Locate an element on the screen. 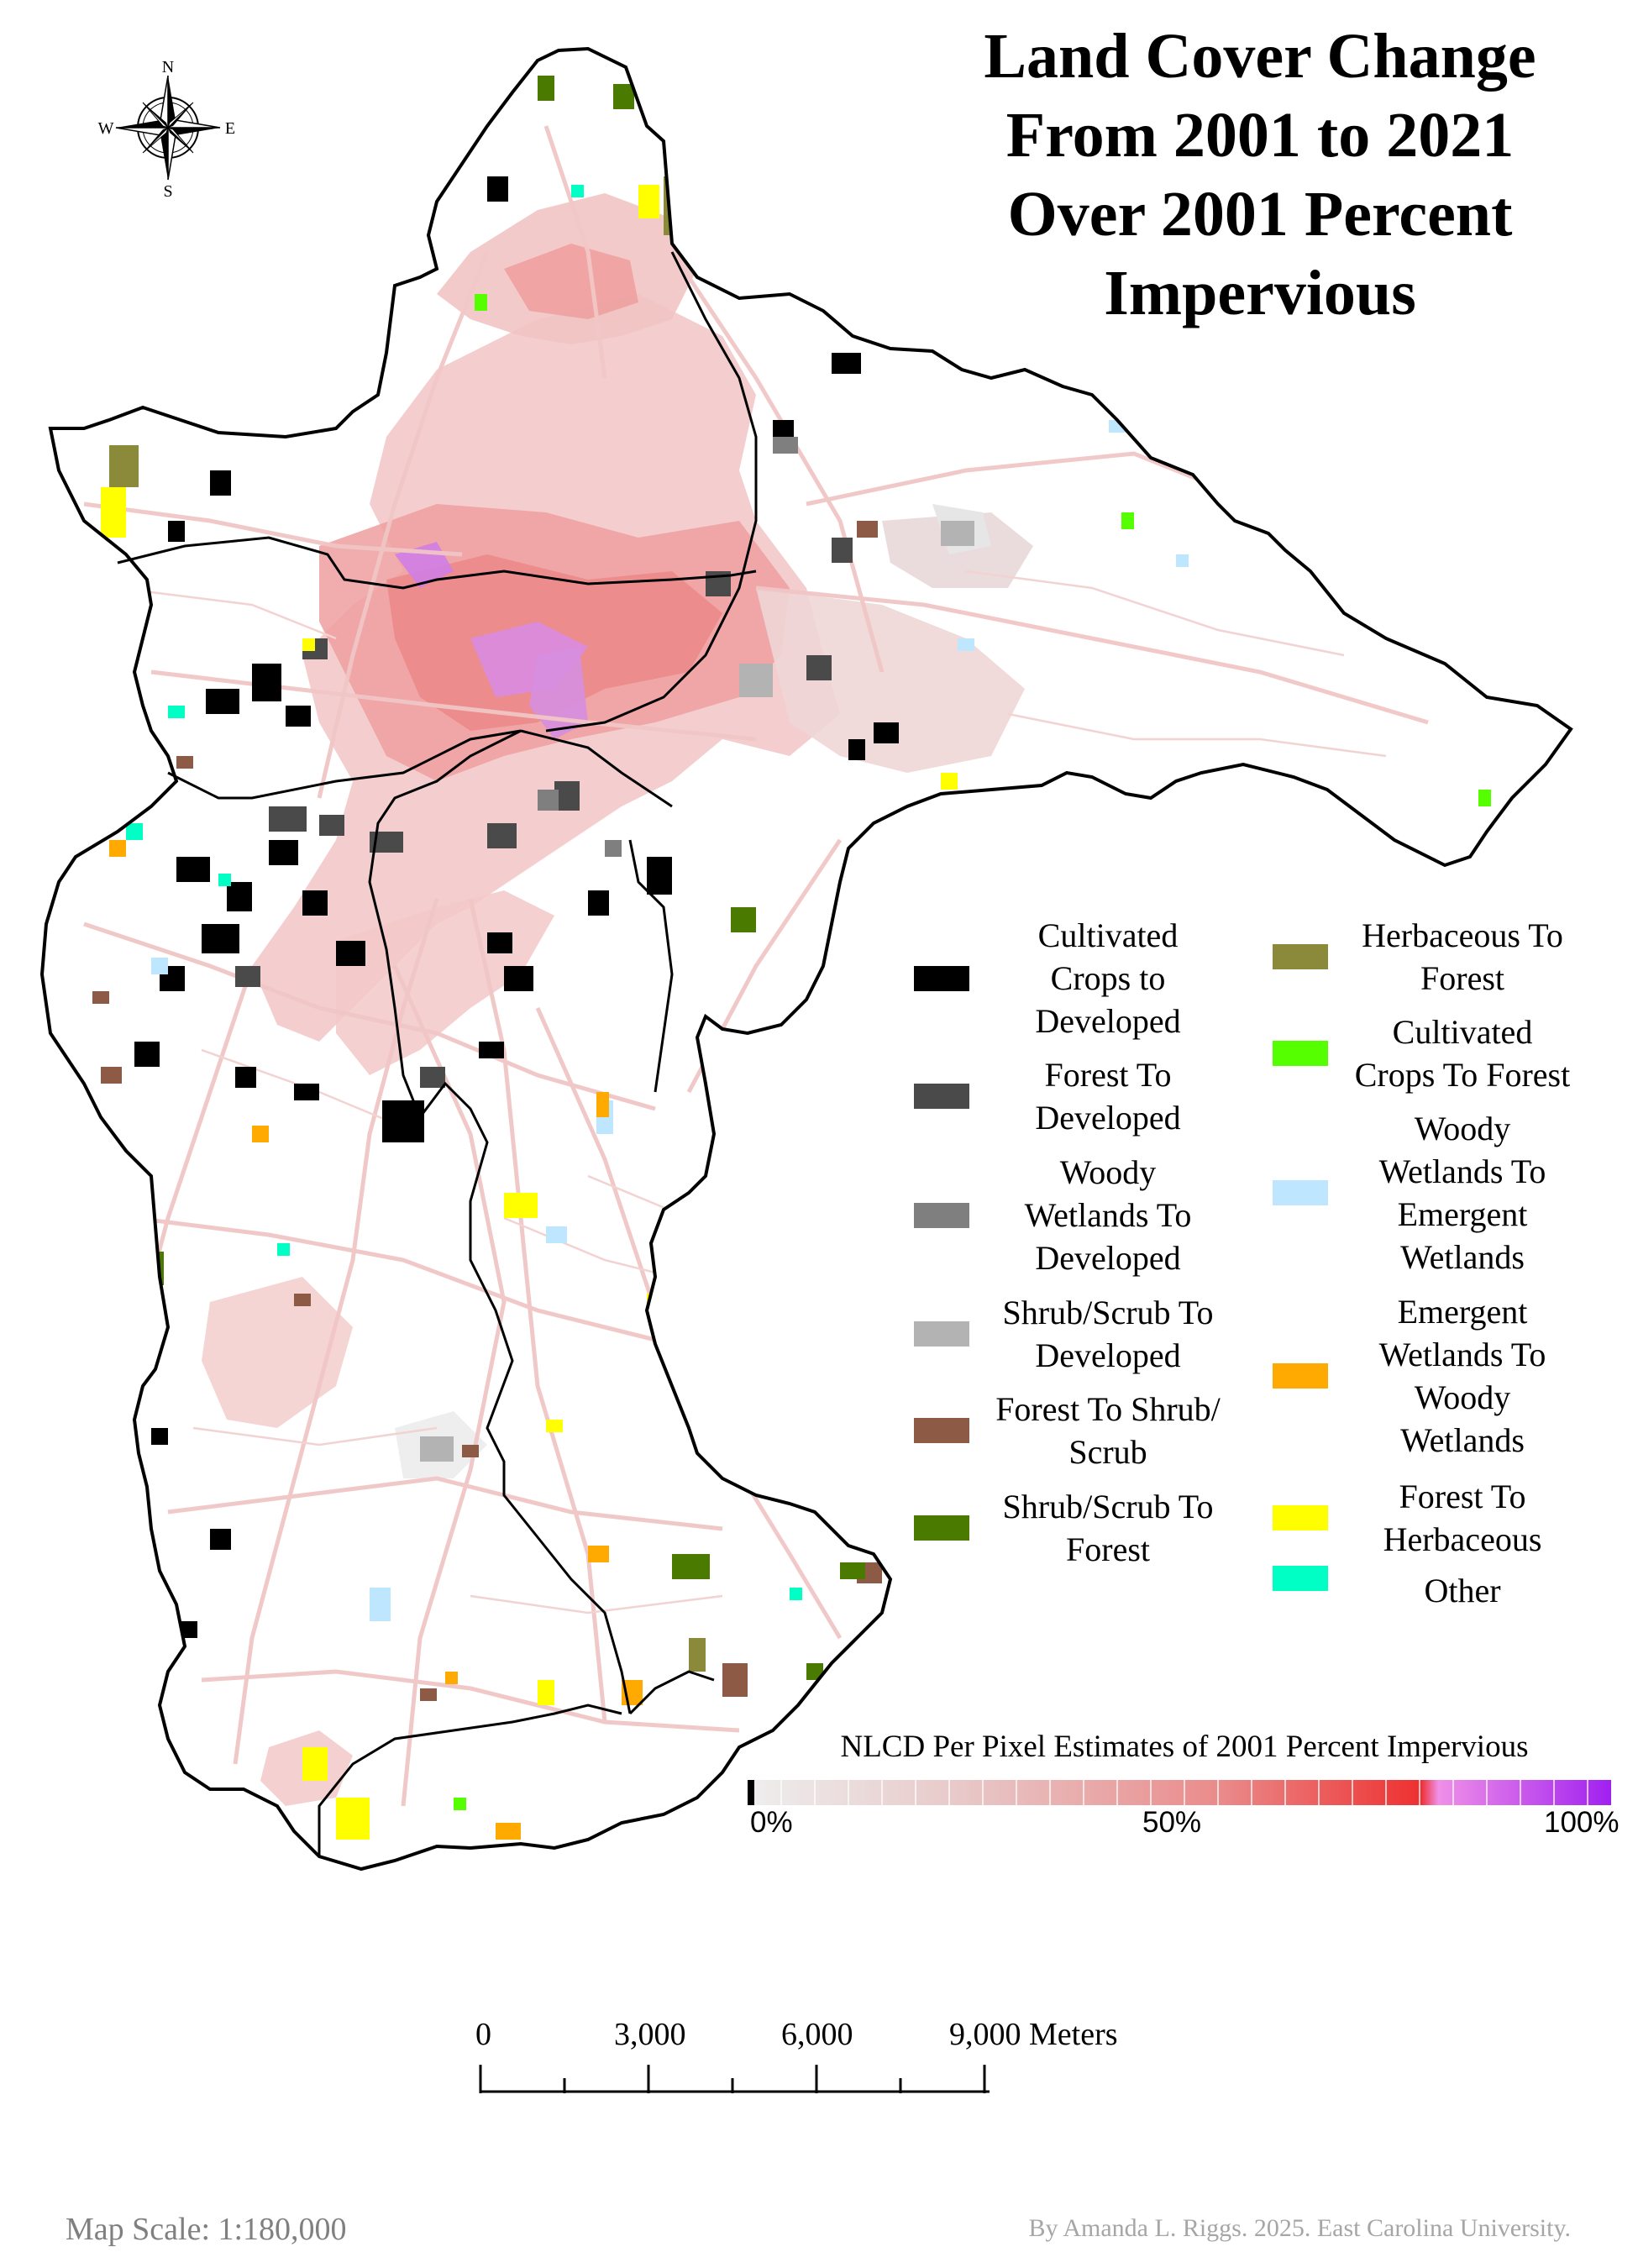 The width and height of the screenshot is (1638, 2268). legend-label: Cultivated Crops to Developed is located at coordinates (1108, 978).